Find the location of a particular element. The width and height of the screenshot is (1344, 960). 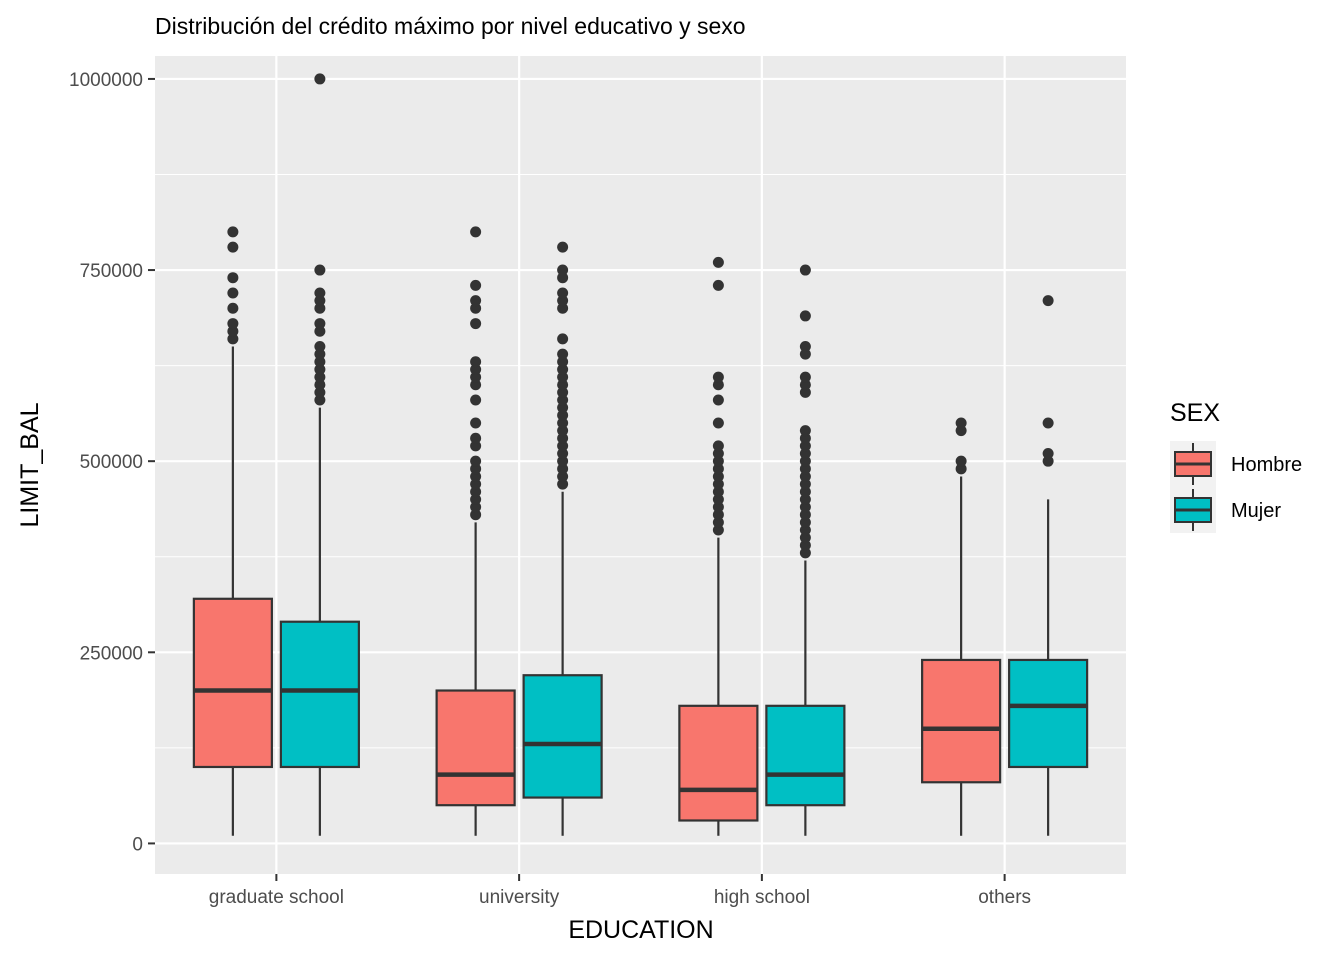

y-tick-label: 750000 is located at coordinates (111, 271).